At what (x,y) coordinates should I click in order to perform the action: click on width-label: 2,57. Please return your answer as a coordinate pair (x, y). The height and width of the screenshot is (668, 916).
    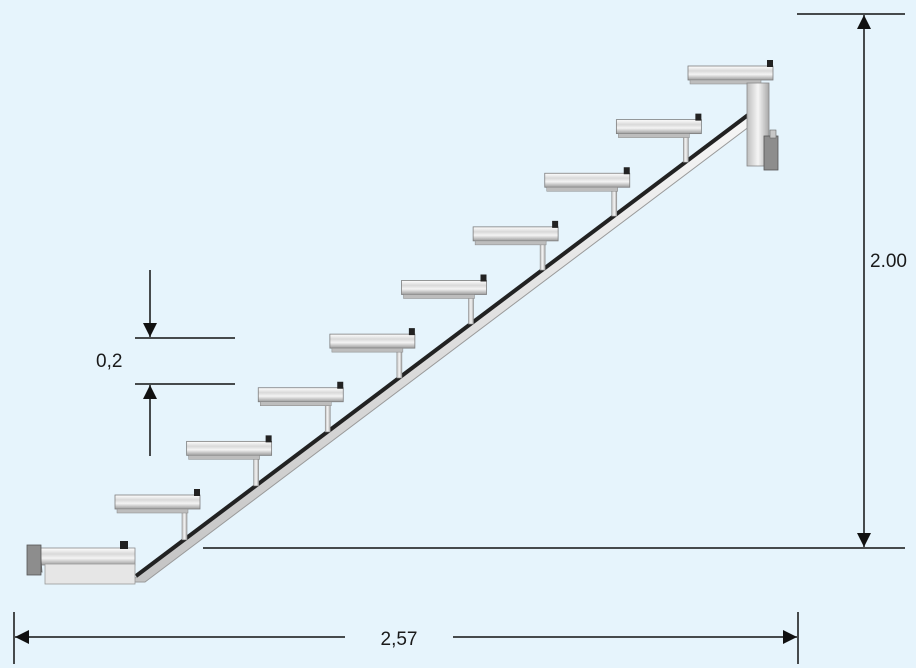
    Looking at the image, I should click on (399, 639).